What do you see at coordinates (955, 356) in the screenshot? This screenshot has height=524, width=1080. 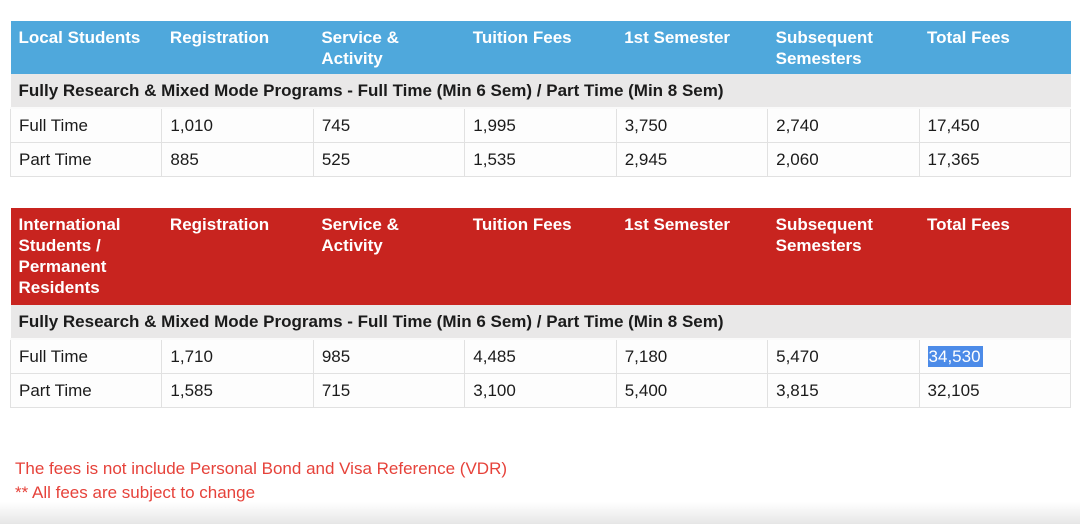 I see `selected-total-fees-value: 34,530` at bounding box center [955, 356].